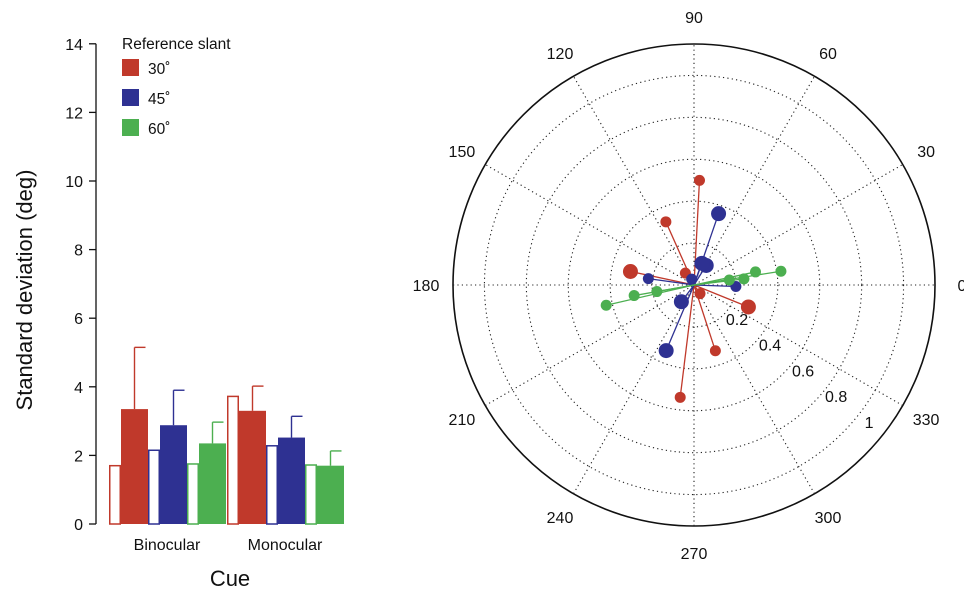  Describe the element at coordinates (74, 45) in the screenshot. I see `y-tick-label: 14` at that location.